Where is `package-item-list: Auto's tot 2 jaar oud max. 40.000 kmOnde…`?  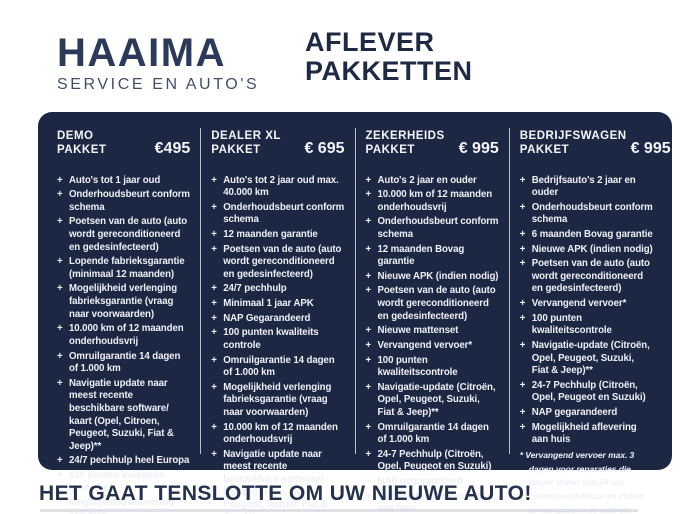 package-item-list: Auto's tot 2 jaar oud max. 40.000 kmOnde… is located at coordinates (277, 344).